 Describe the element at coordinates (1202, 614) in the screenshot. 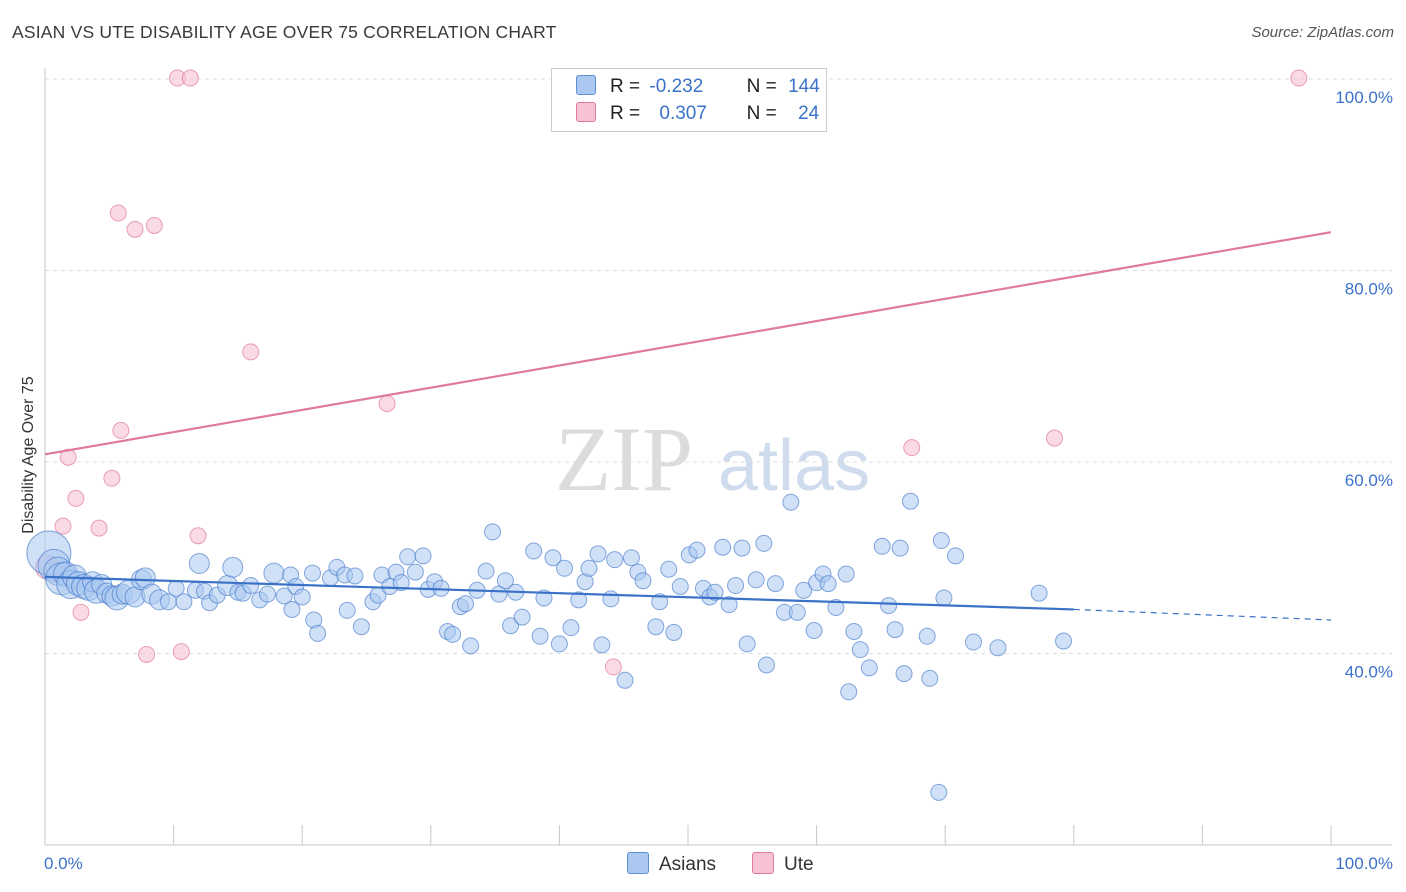

I see `asians-trend-extension` at that location.